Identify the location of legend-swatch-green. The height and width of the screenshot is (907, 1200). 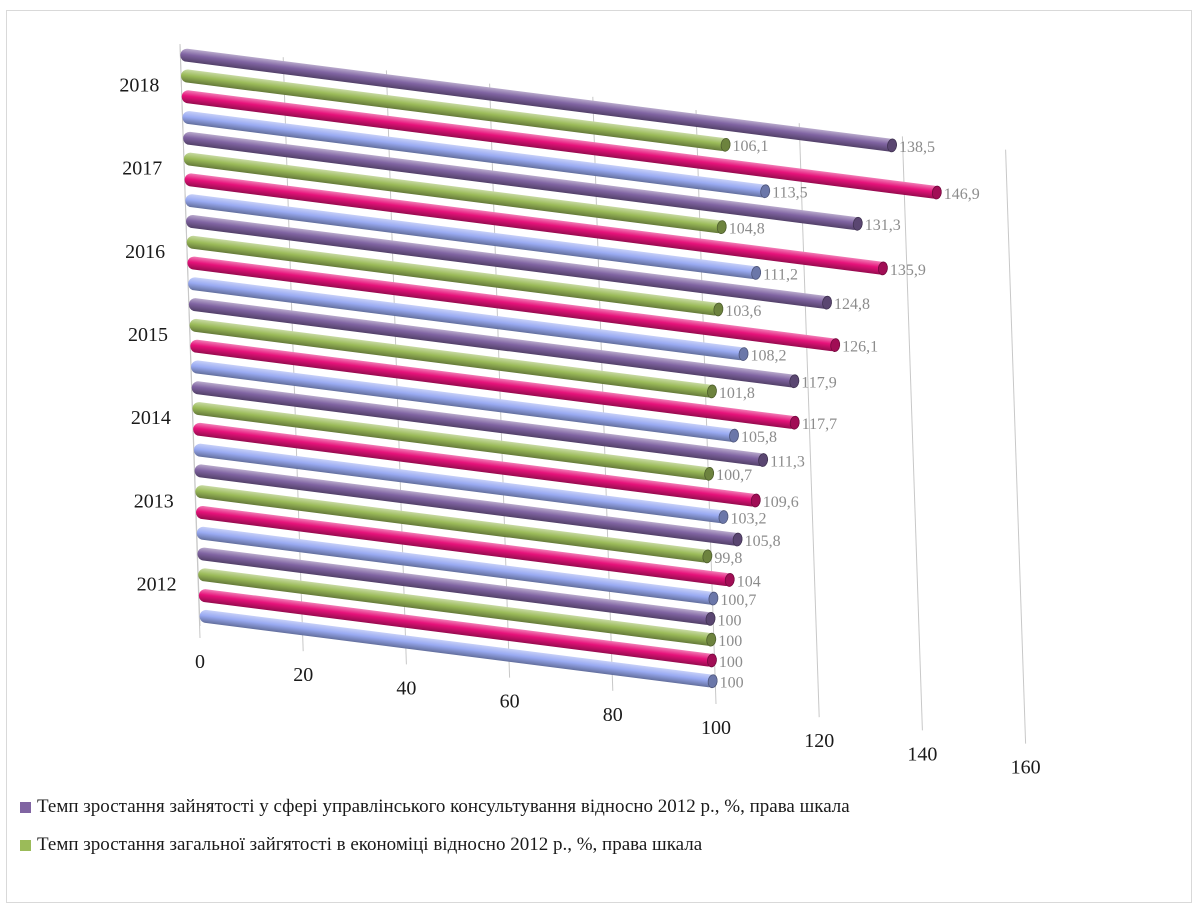
(25, 845).